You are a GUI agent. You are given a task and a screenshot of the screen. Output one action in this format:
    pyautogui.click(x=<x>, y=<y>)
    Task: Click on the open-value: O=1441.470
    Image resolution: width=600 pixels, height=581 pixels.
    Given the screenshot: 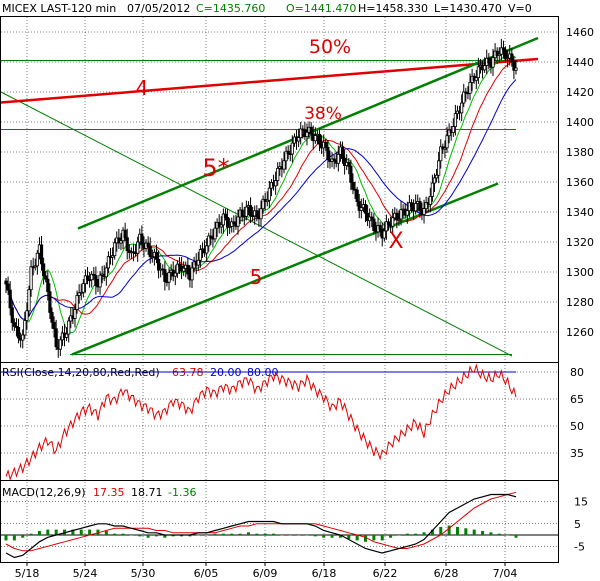 What is the action you would take?
    pyautogui.click(x=321, y=8)
    